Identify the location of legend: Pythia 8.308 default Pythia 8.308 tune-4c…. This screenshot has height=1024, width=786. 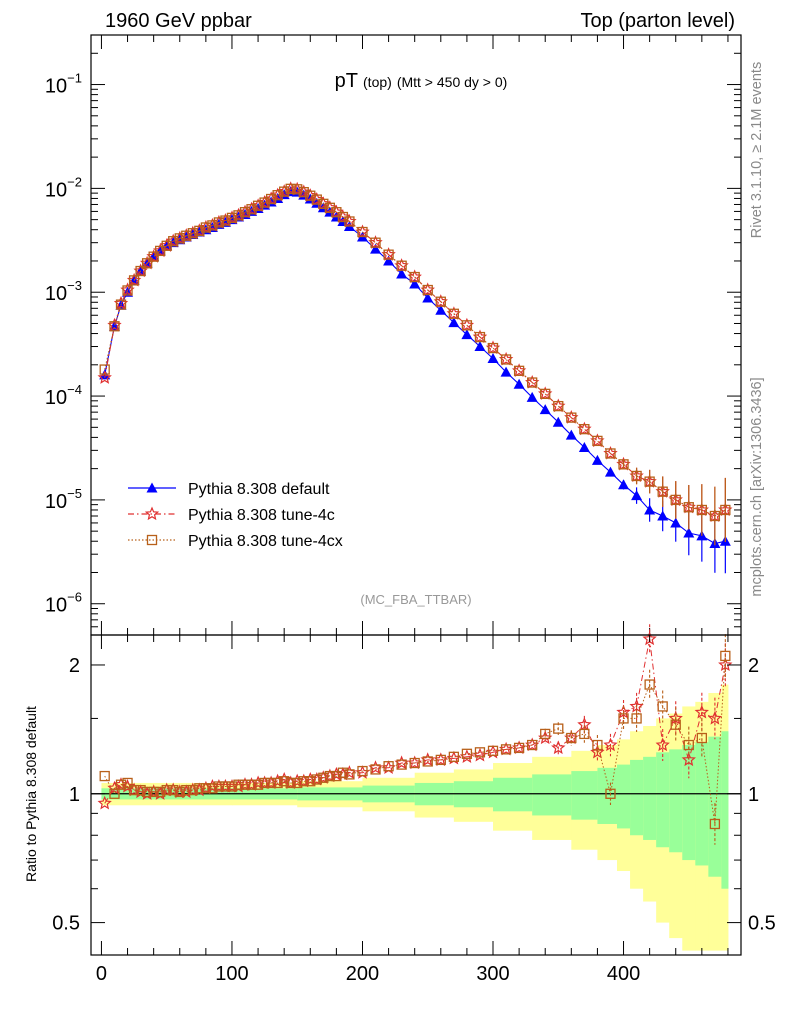
(235, 515).